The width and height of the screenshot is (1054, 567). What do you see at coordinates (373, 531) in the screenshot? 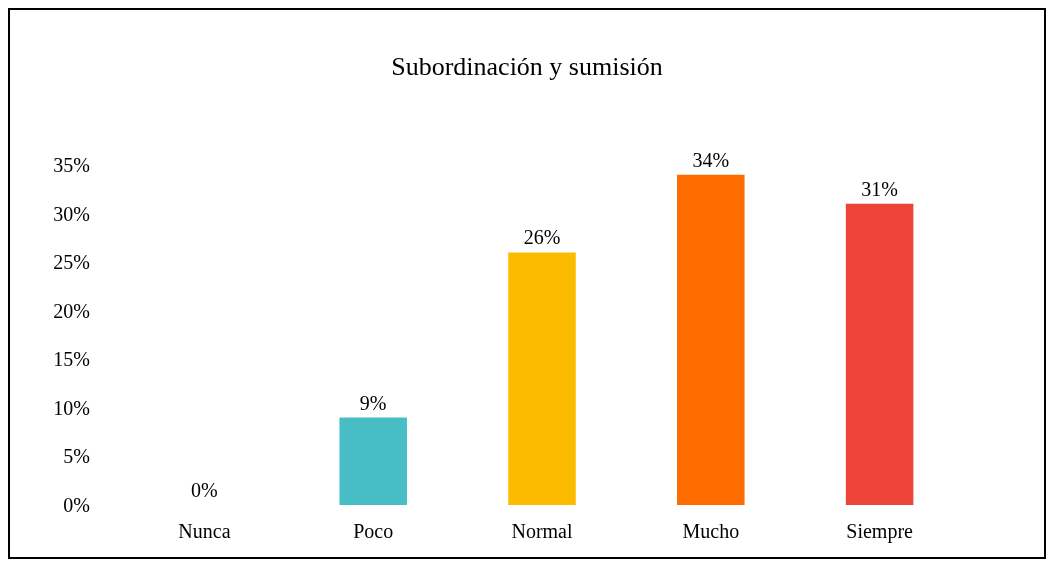
I see `x-tick-label: Poco` at bounding box center [373, 531].